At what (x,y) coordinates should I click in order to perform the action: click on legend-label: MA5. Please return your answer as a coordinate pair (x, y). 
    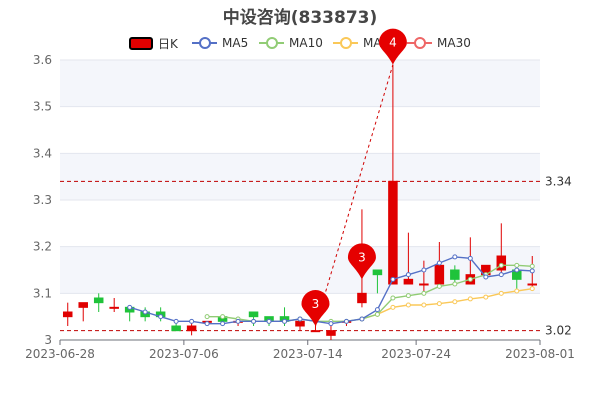
    Looking at the image, I should click on (235, 43).